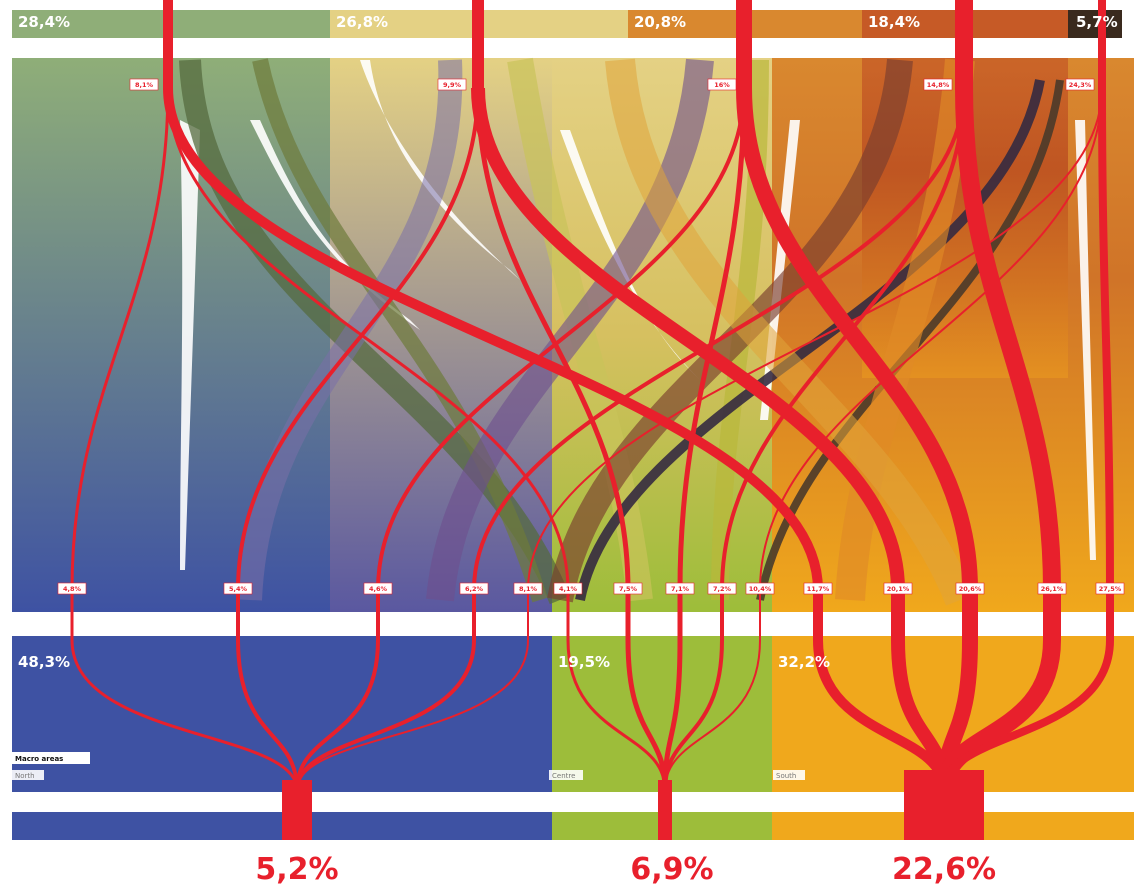 The width and height of the screenshot is (1144, 889). Describe the element at coordinates (894, 22) in the screenshot. I see `top-pct-label: 18,4%` at that location.